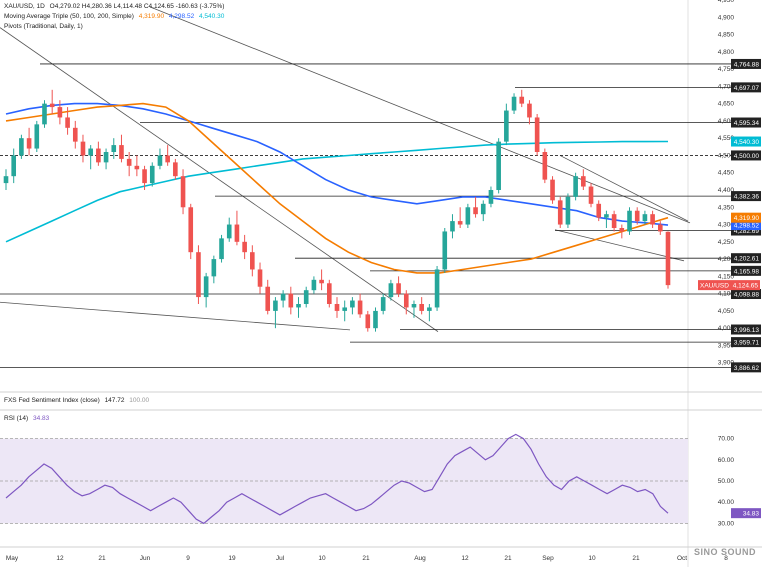 This screenshot has width=764, height=567. I want to click on price-tick-label: 4,350, so click(726, 207).